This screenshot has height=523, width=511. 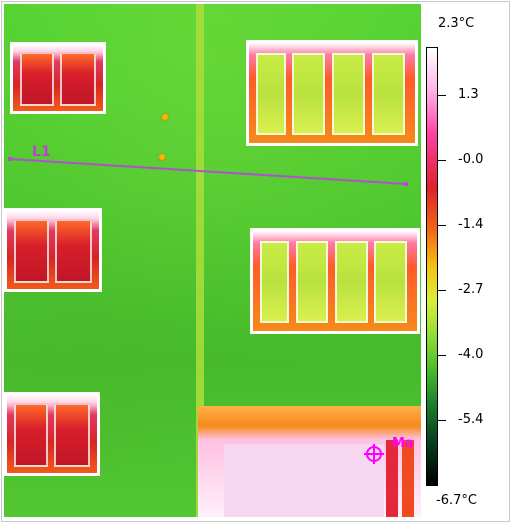 I want to click on scale-label: -5.4, so click(x=471, y=419).